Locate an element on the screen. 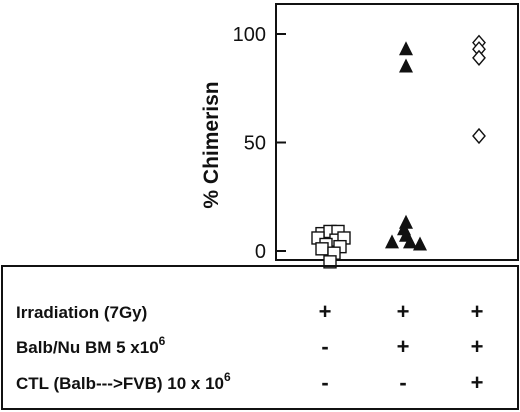 The height and width of the screenshot is (412, 520). y-tick-label-0: 0 is located at coordinates (260, 252).